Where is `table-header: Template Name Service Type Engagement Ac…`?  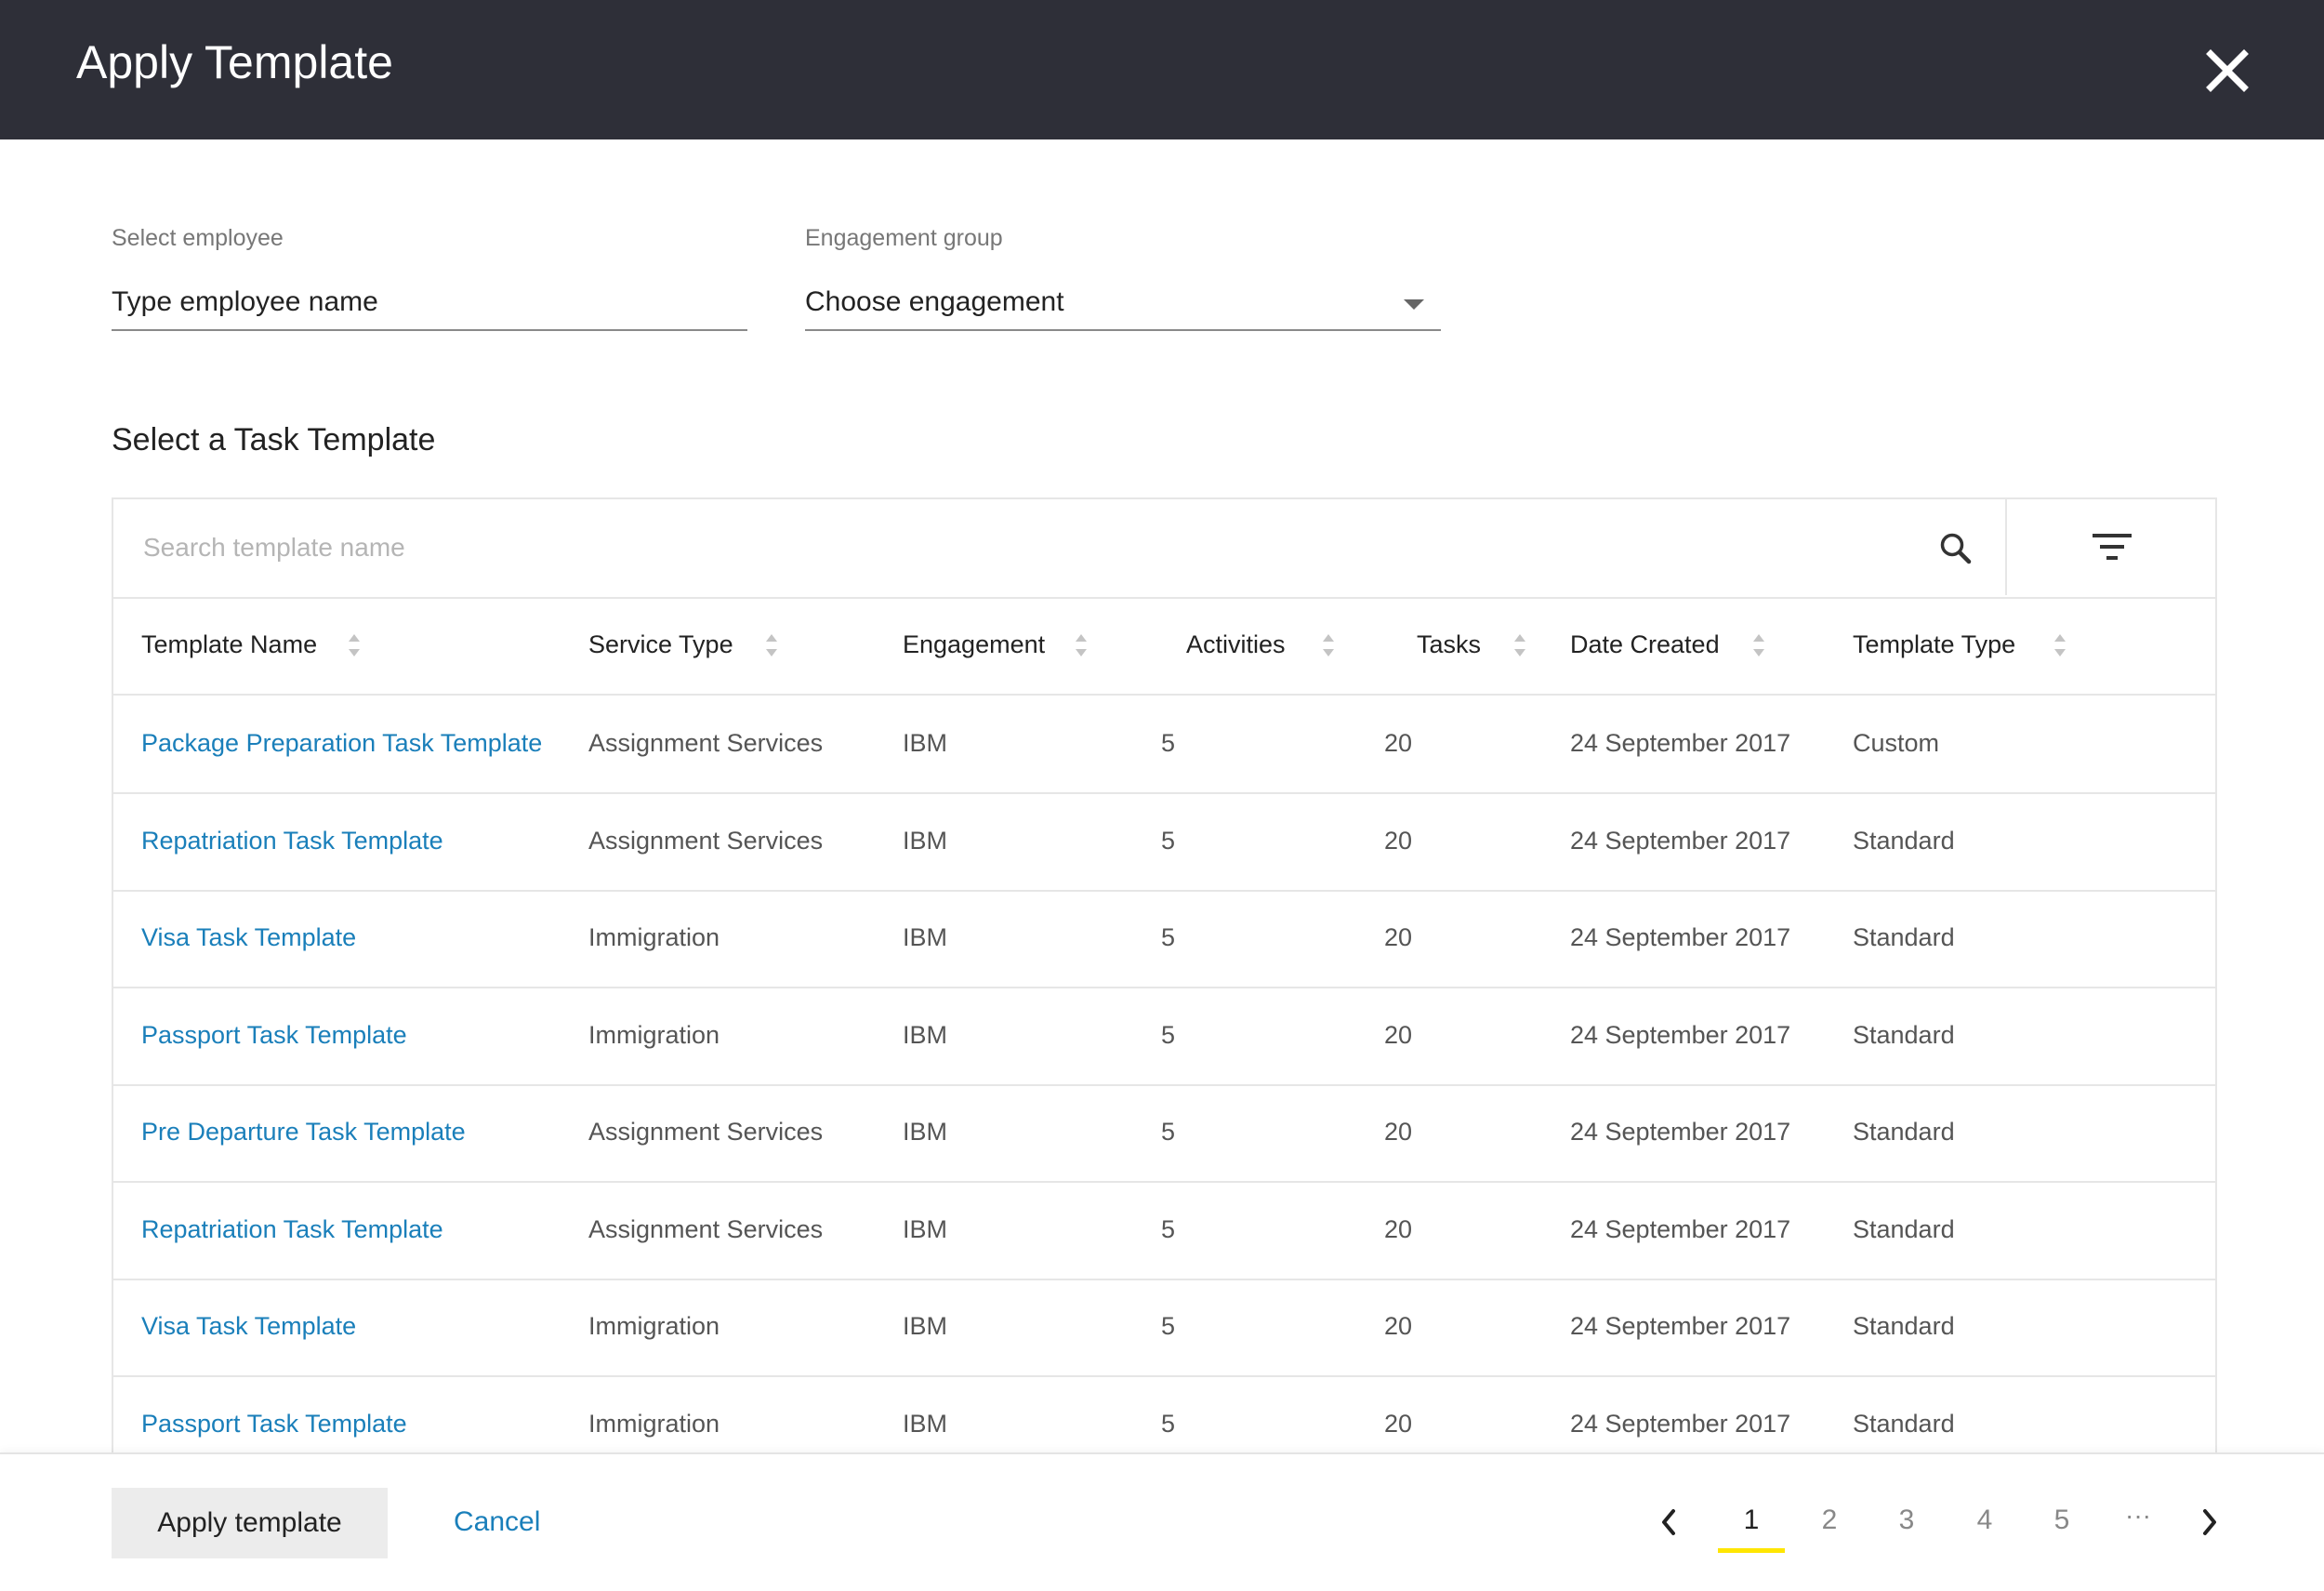
table-header: Template Name Service Type Engagement Ac… is located at coordinates (1164, 646).